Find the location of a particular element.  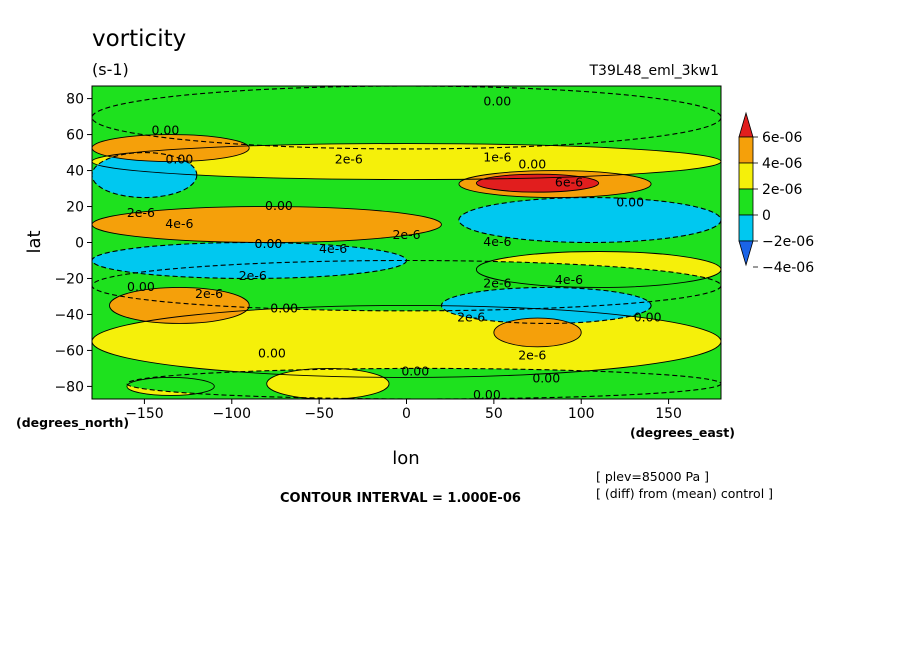

colorbar-label: 0 is located at coordinates (766, 216).